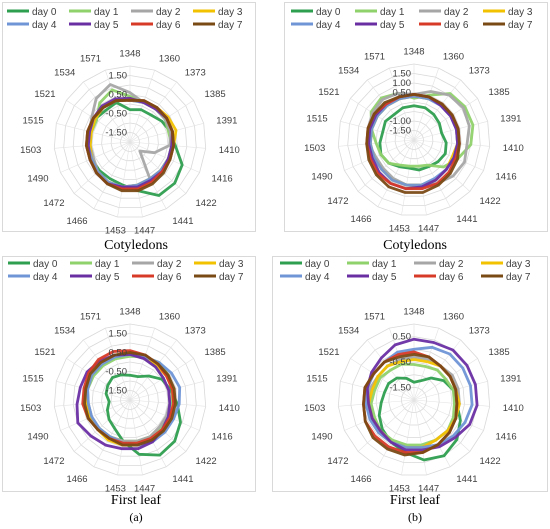 The width and height of the screenshot is (550, 529). What do you see at coordinates (76, 221) in the screenshot?
I see `category-label: 1466` at bounding box center [76, 221].